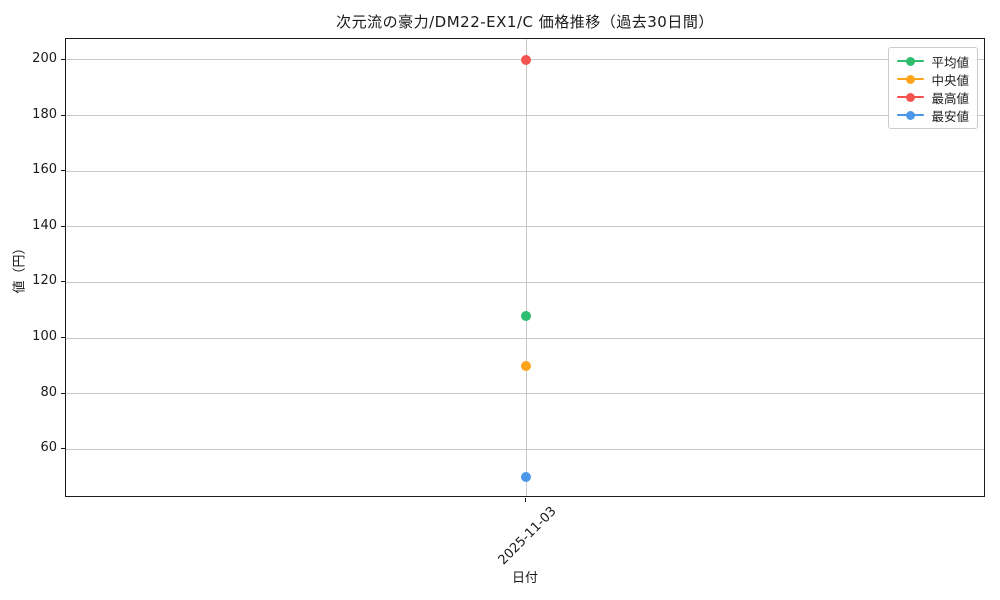 This screenshot has width=1000, height=600. What do you see at coordinates (44, 281) in the screenshot?
I see `y-tick-label: 120` at bounding box center [44, 281].